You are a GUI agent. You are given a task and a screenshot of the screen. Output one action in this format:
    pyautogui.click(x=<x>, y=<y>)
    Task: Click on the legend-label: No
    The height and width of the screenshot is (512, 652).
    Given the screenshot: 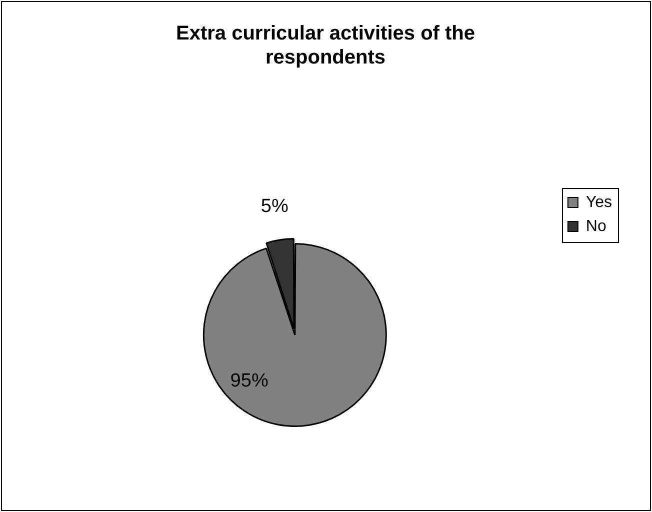 What is the action you would take?
    pyautogui.click(x=596, y=226)
    